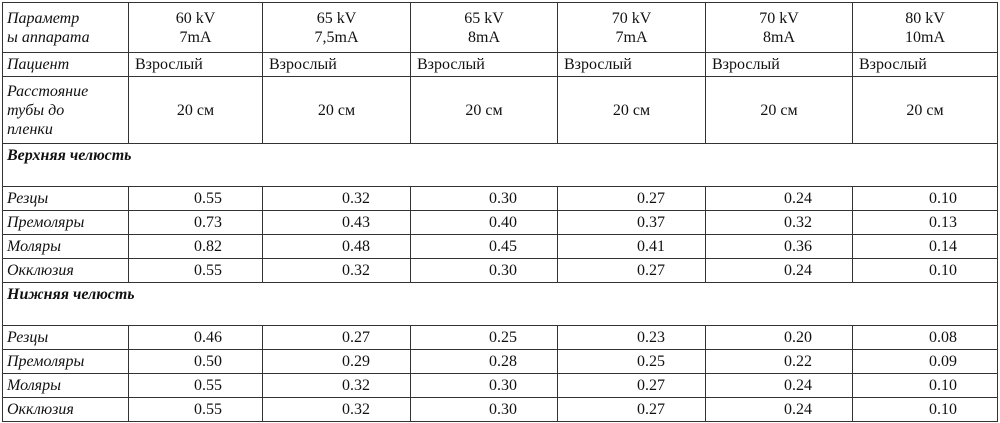 This screenshot has width=1000, height=423. Describe the element at coordinates (779, 246) in the screenshot. I see `value-cell: 0.36` at that location.